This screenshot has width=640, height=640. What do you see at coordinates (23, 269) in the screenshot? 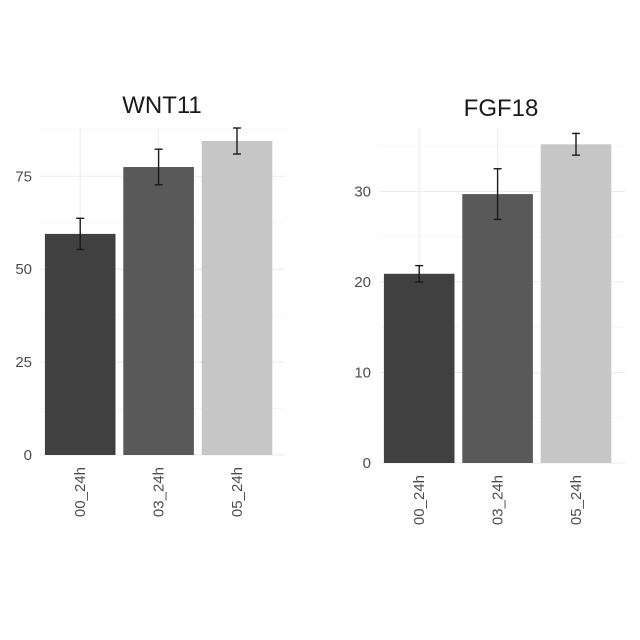
I see `y-tick-label: 50` at bounding box center [23, 269].